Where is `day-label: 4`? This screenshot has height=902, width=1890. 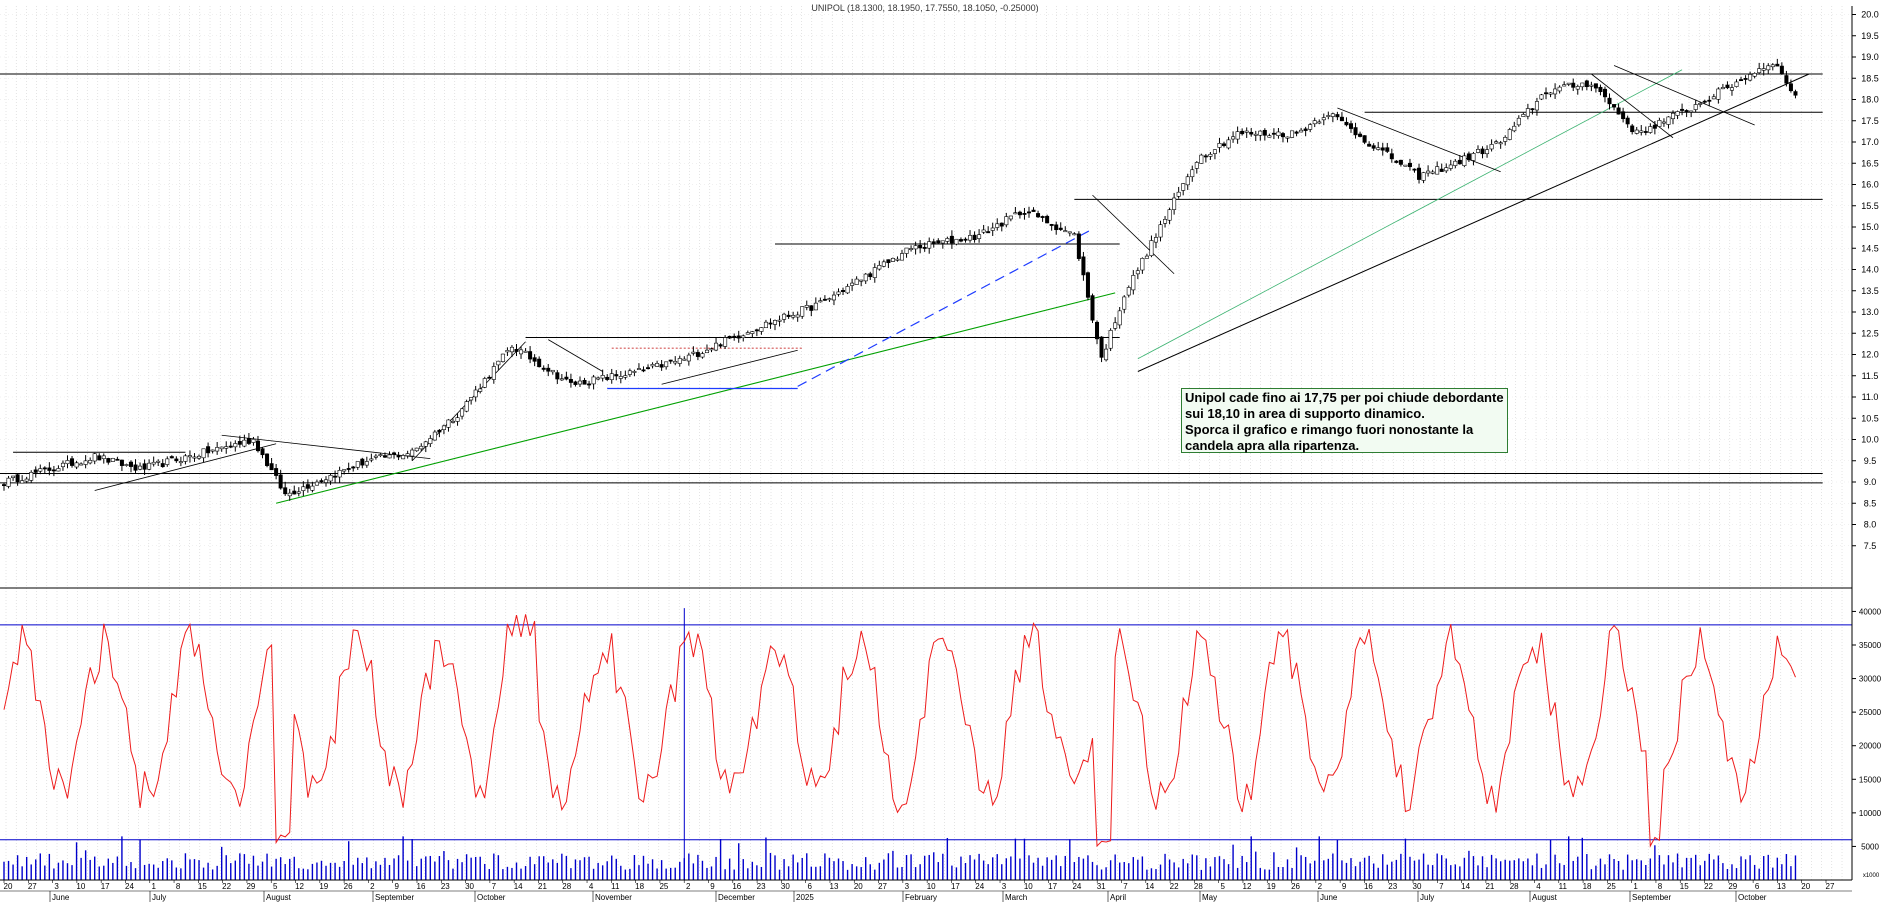 day-label: 4 is located at coordinates (1538, 886).